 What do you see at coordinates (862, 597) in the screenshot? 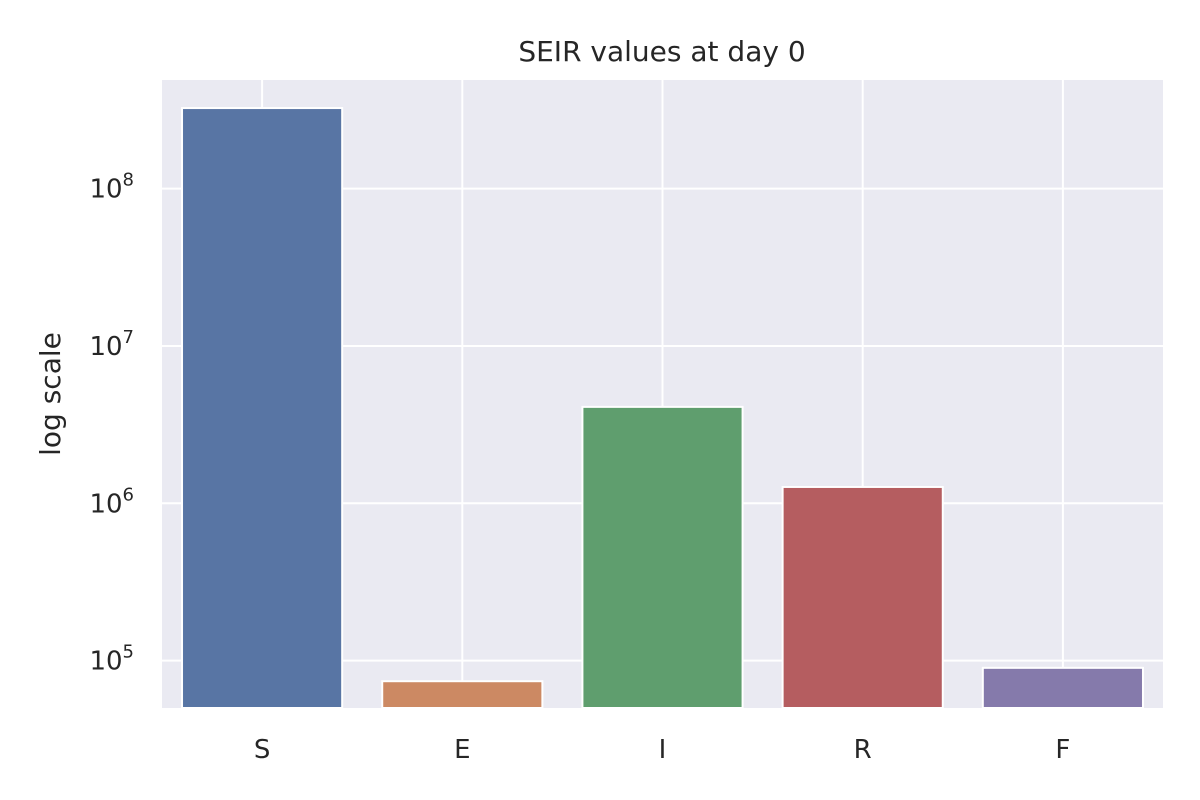
I see `bar-r` at bounding box center [862, 597].